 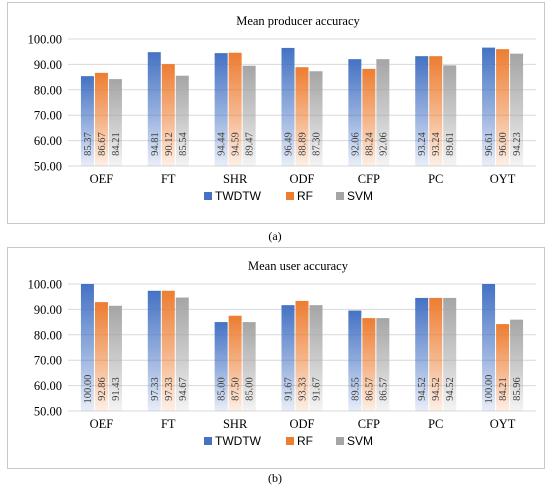 What do you see at coordinates (208, 196) in the screenshot?
I see `legend-swatch-twdtw` at bounding box center [208, 196].